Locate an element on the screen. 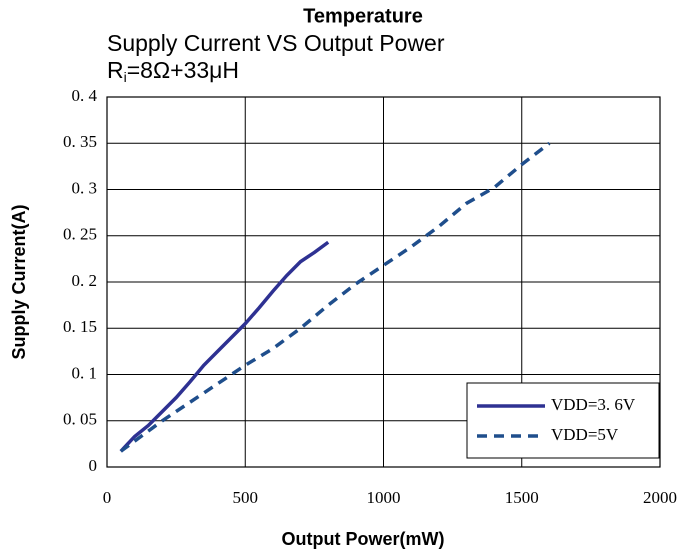  x-tick-label: 1500 is located at coordinates (522, 497).